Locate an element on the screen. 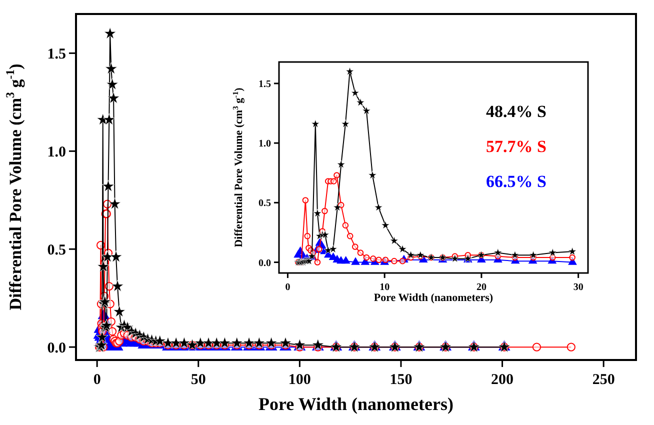 The height and width of the screenshot is (425, 654). x-tick-label: 30 is located at coordinates (578, 287).